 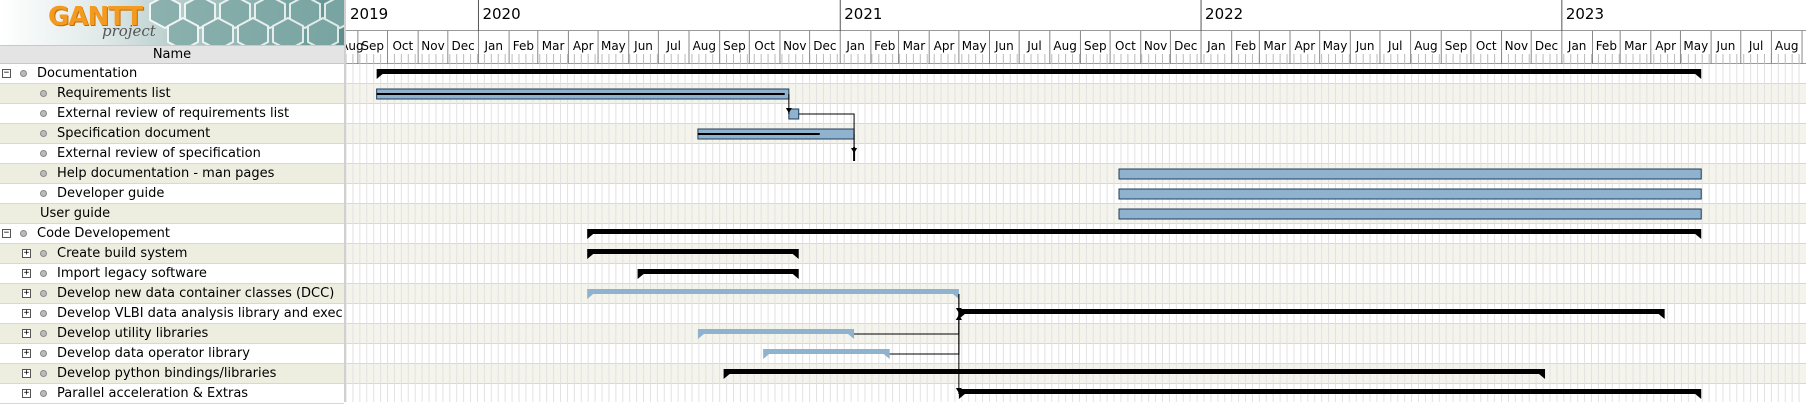 What do you see at coordinates (153, 393) in the screenshot?
I see `task-name: Parallel acceleration & Extras` at bounding box center [153, 393].